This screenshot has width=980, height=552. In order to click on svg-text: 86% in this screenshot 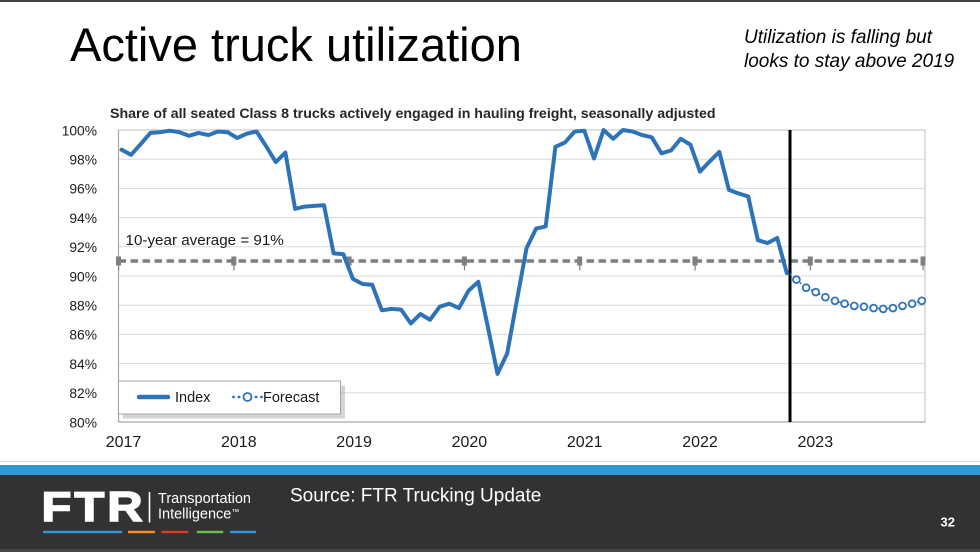, I will do `click(83, 335)`.